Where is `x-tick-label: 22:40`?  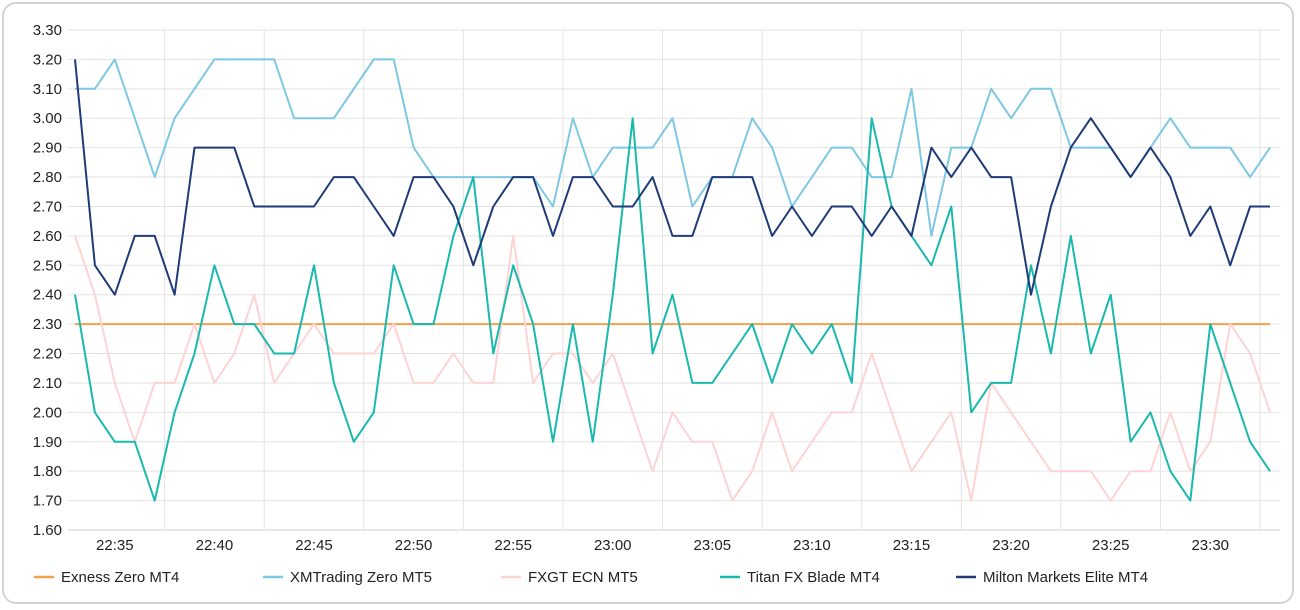
x-tick-label: 22:40 is located at coordinates (215, 545).